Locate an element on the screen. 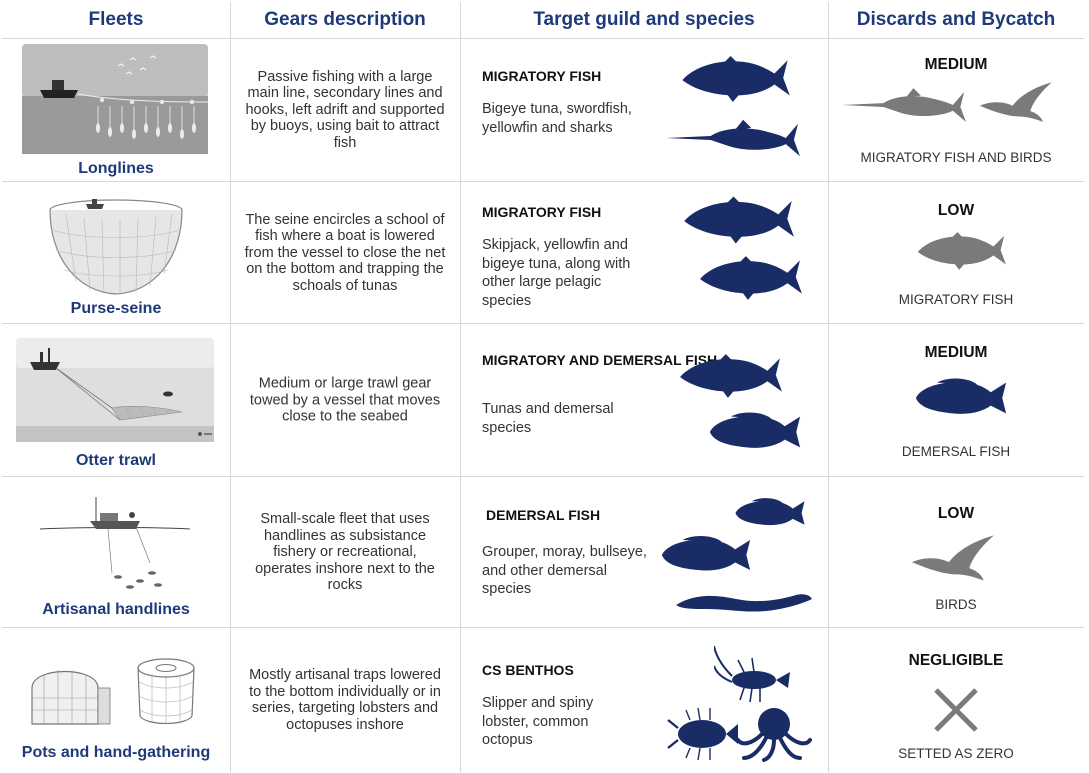 The height and width of the screenshot is (773, 1089). discards-cell: NEGLIGIBLE SETTED AS ZERO is located at coordinates (956, 700).